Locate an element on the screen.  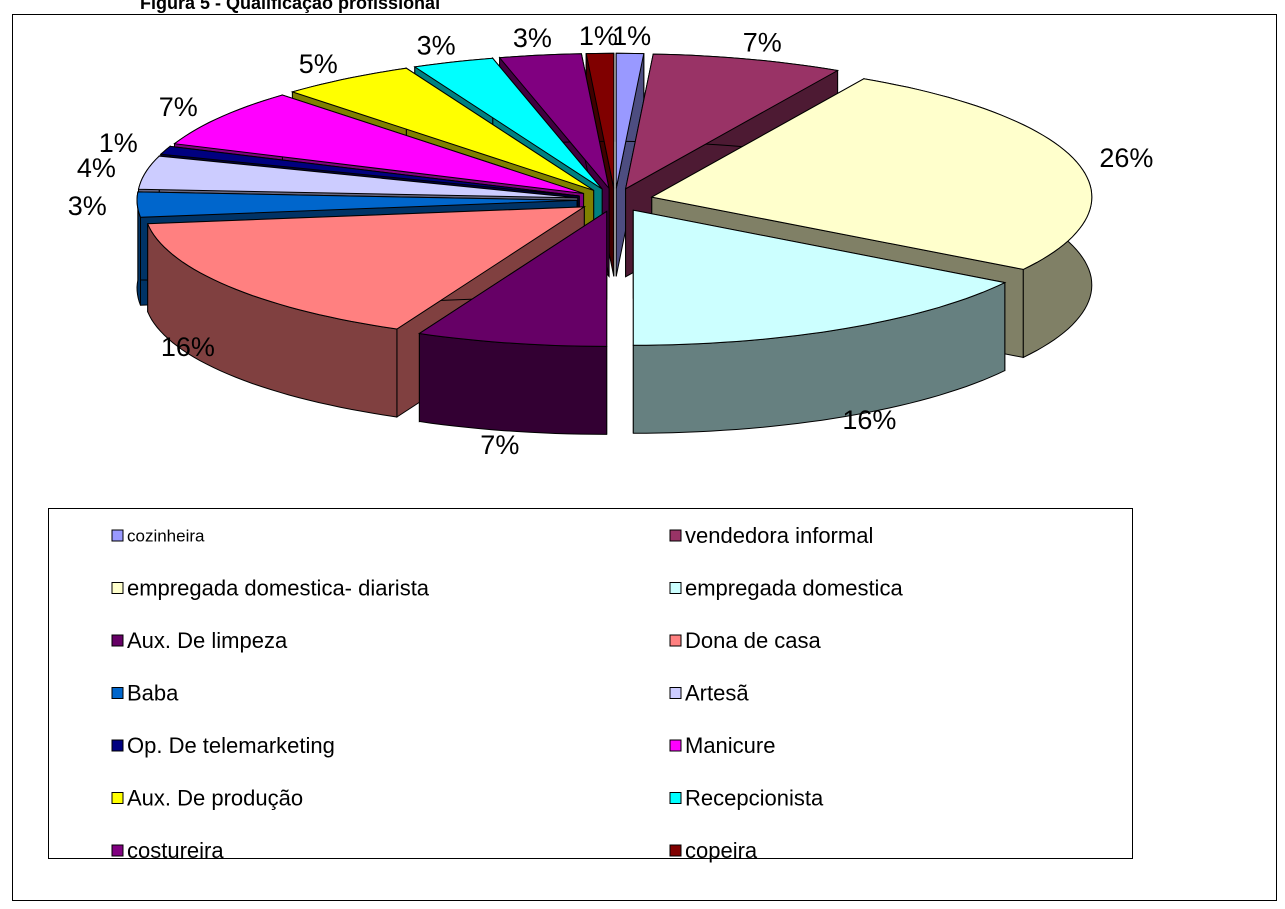
legend-label: Artesã is located at coordinates (717, 692).